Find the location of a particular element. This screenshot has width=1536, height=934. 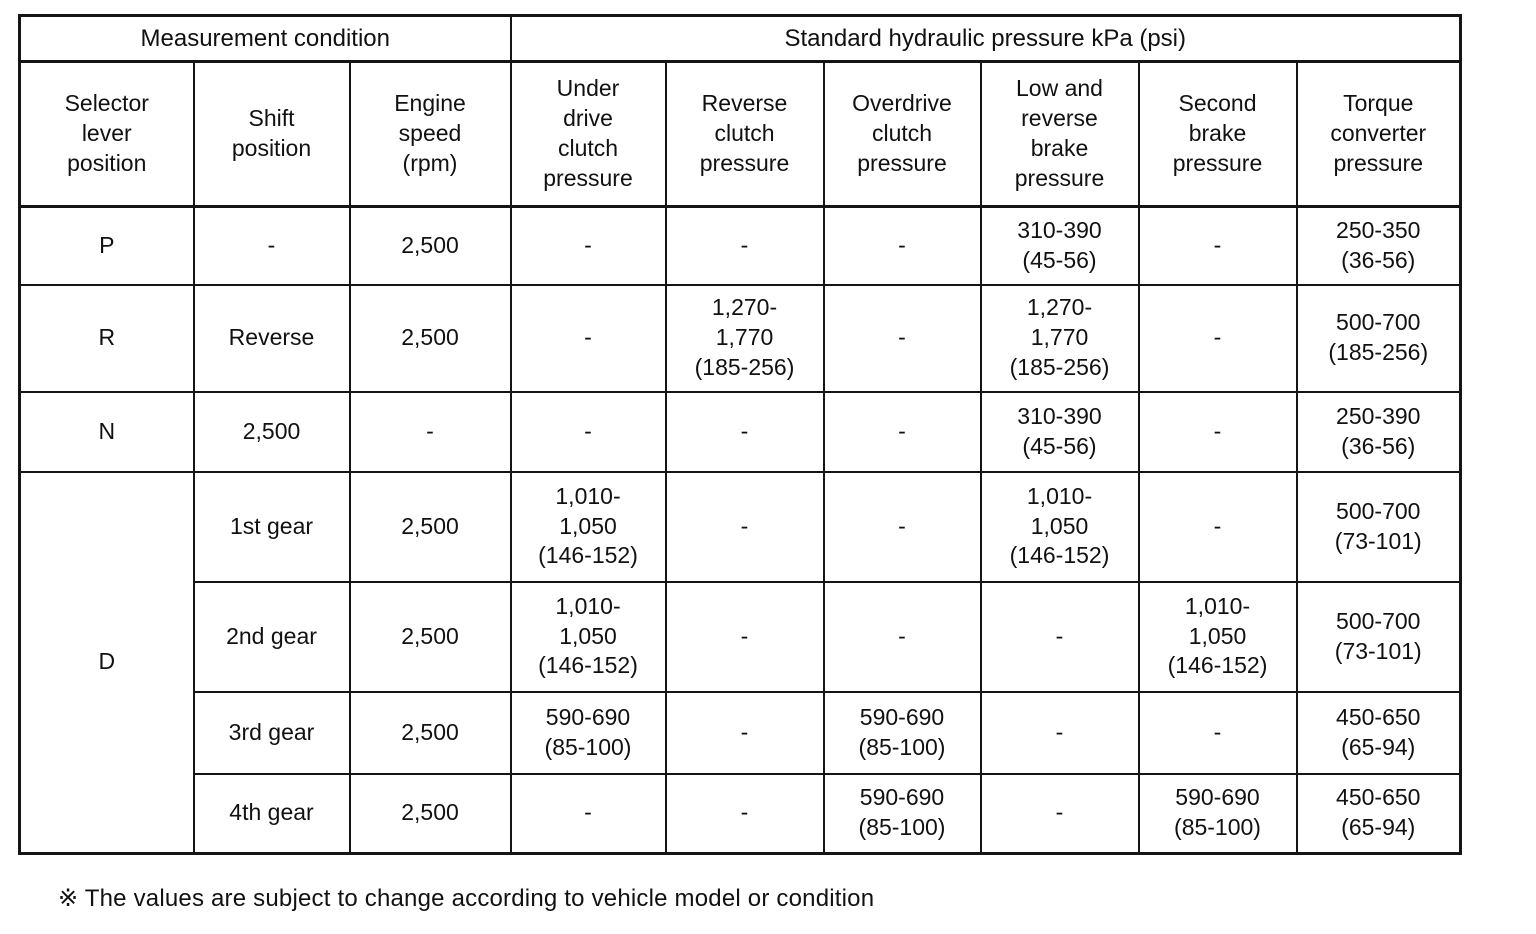

col-header-low-reverse-brake: Low and reverse brake pressure is located at coordinates (1059, 134).